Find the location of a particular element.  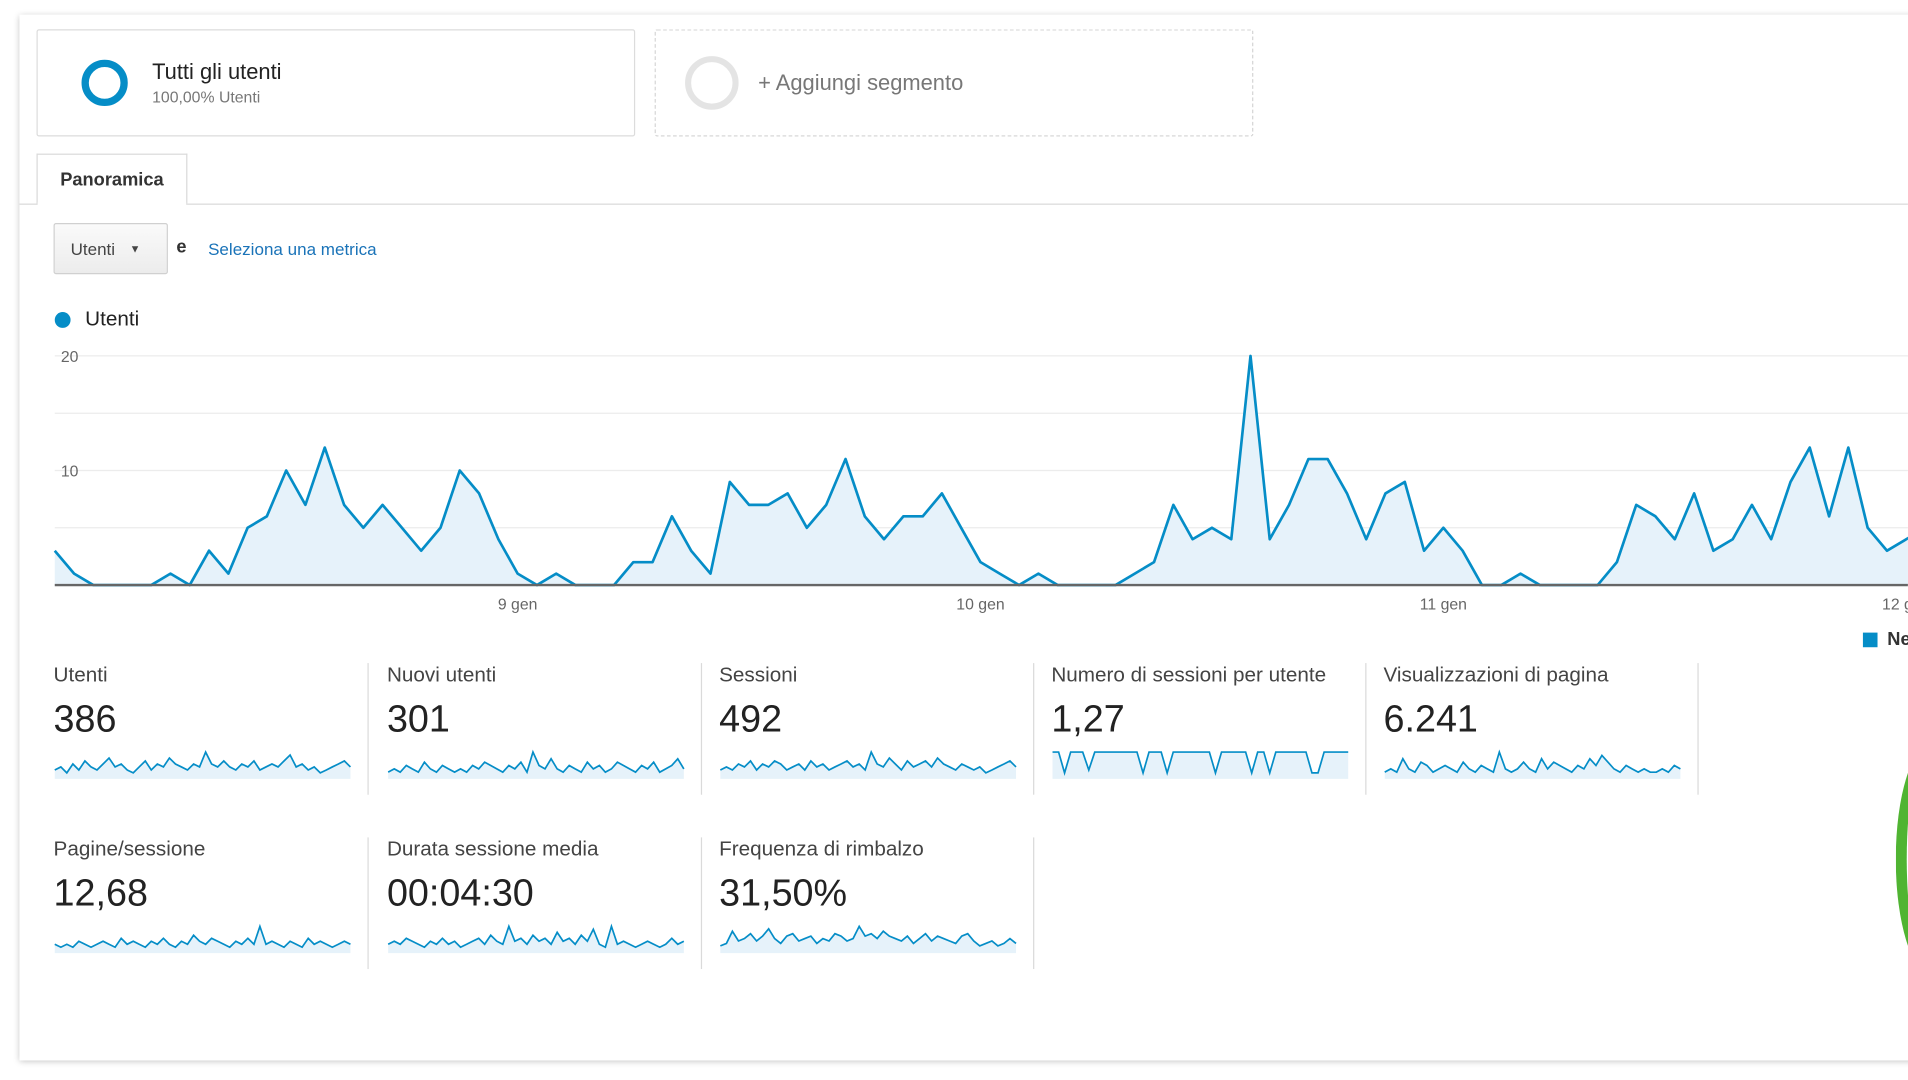

x-tick-label: 9 gen is located at coordinates (518, 604).